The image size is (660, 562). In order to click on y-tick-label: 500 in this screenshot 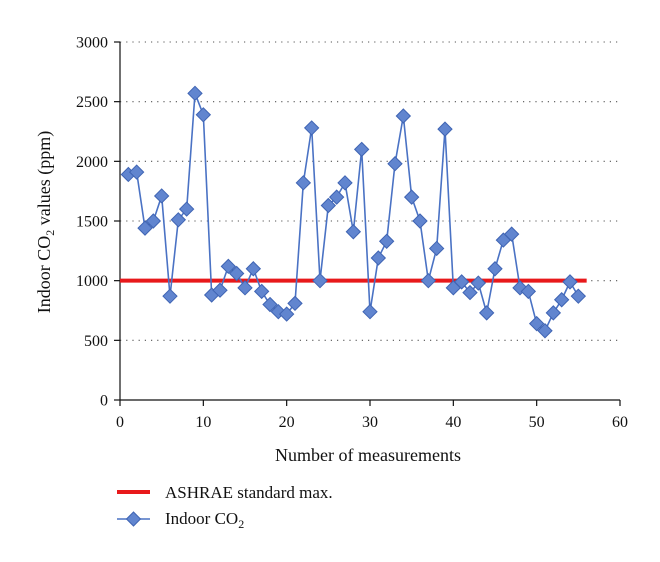, I will do `click(96, 341)`.